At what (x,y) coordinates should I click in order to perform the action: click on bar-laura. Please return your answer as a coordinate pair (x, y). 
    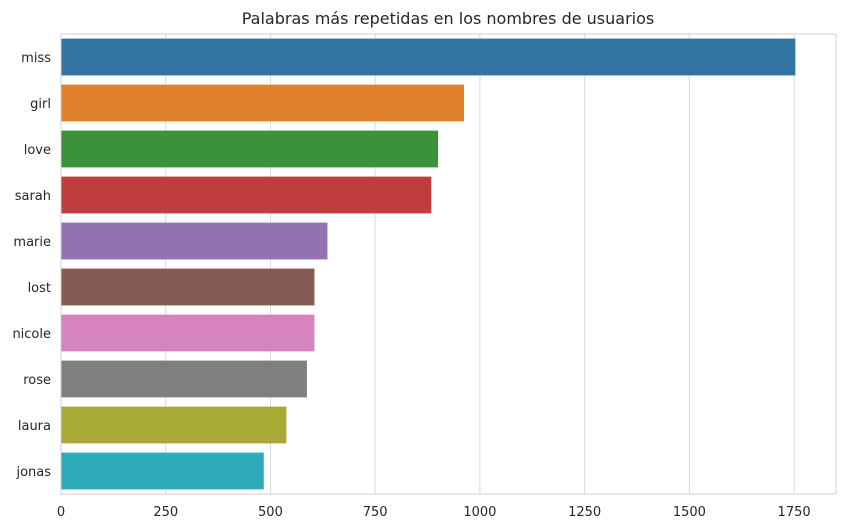
    Looking at the image, I should click on (174, 425).